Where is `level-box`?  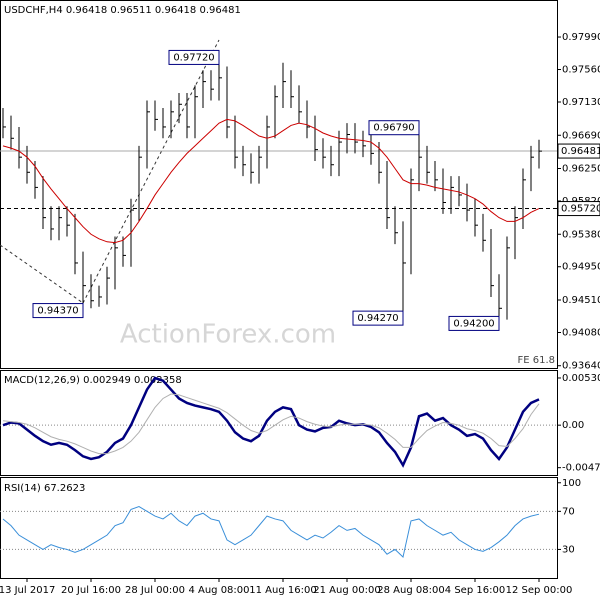
level-box is located at coordinates (578, 209).